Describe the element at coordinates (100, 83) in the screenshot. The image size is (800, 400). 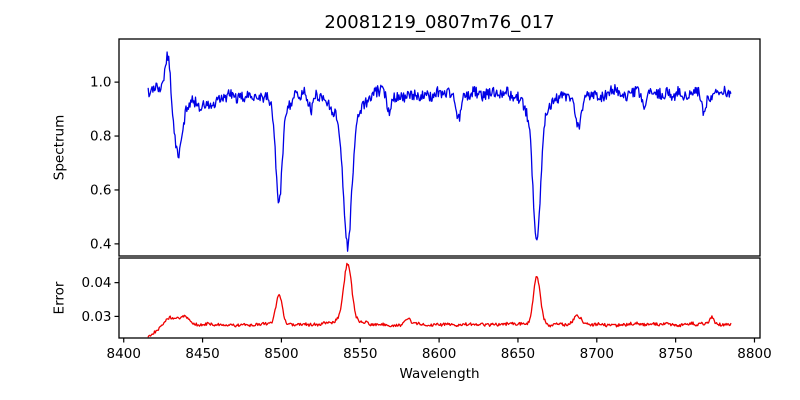
I see `spectrum-y-tick-label: 1.0` at that location.